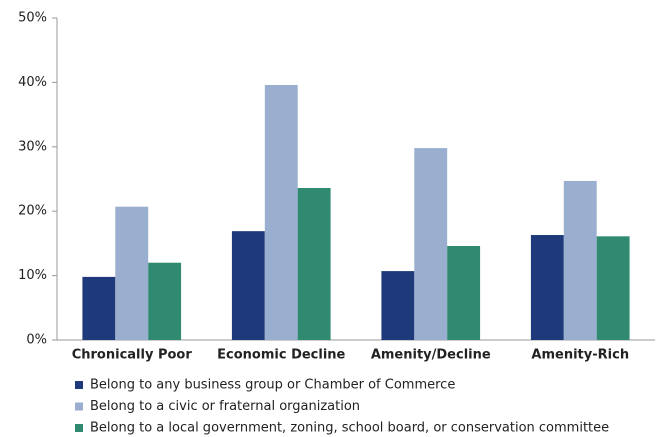 The width and height of the screenshot is (663, 437). Describe the element at coordinates (132, 355) in the screenshot. I see `x-tick-label: Chronically Poor` at that location.